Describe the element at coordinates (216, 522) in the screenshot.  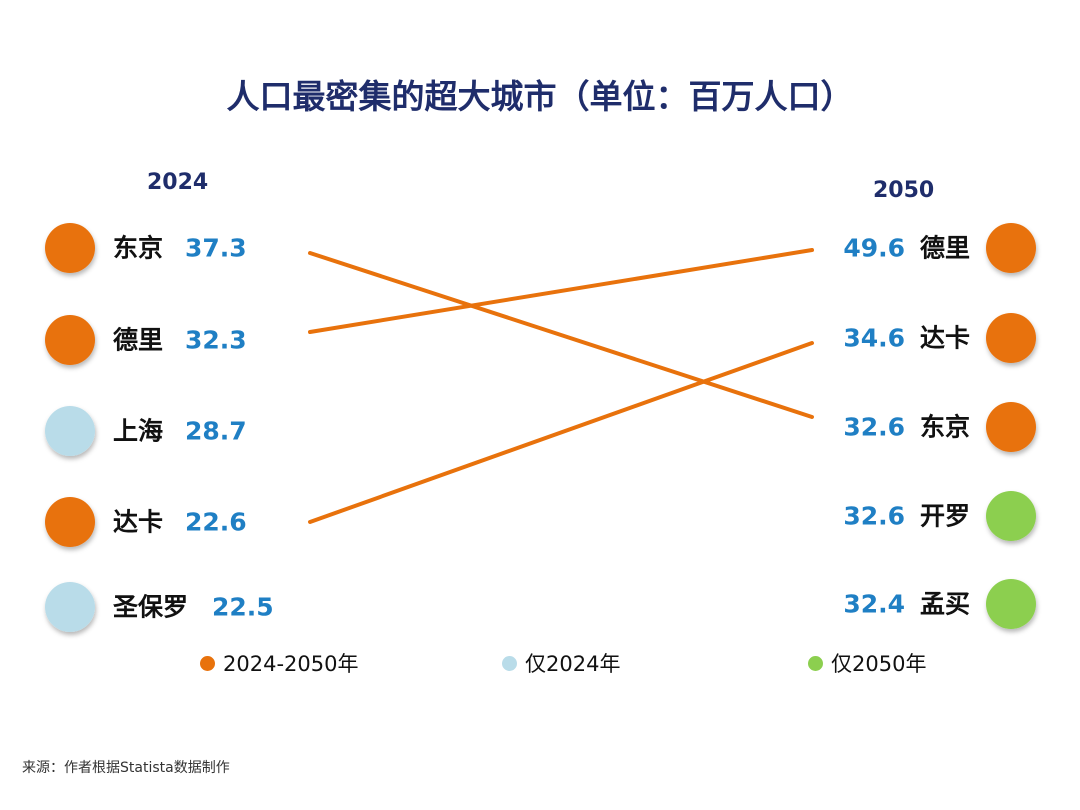
I see `left-city-value-3: 22.6` at that location.